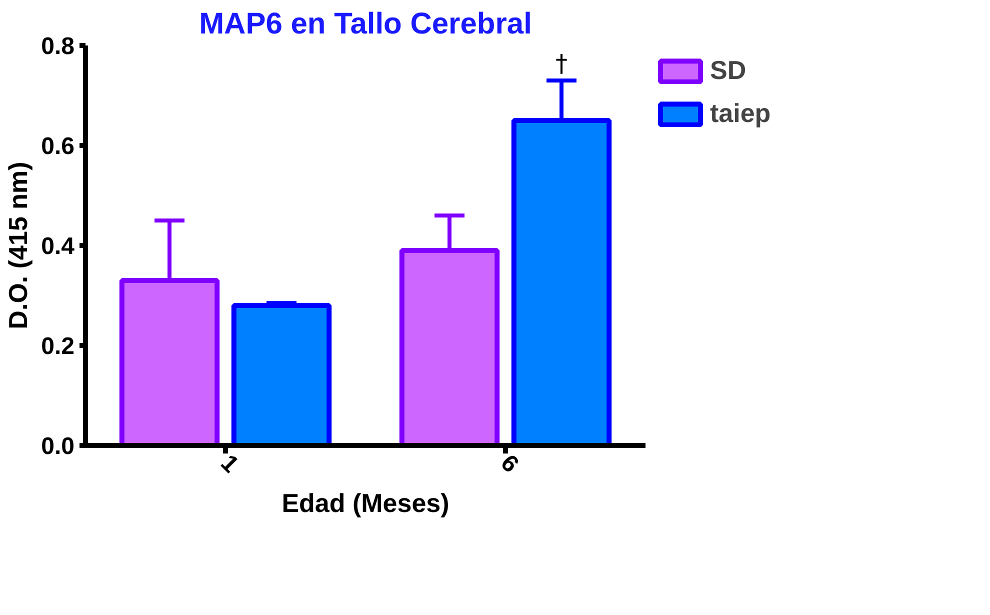 This screenshot has height=615, width=990. What do you see at coordinates (58, 46) in the screenshot?
I see `y-tick-label: 0.8` at bounding box center [58, 46].